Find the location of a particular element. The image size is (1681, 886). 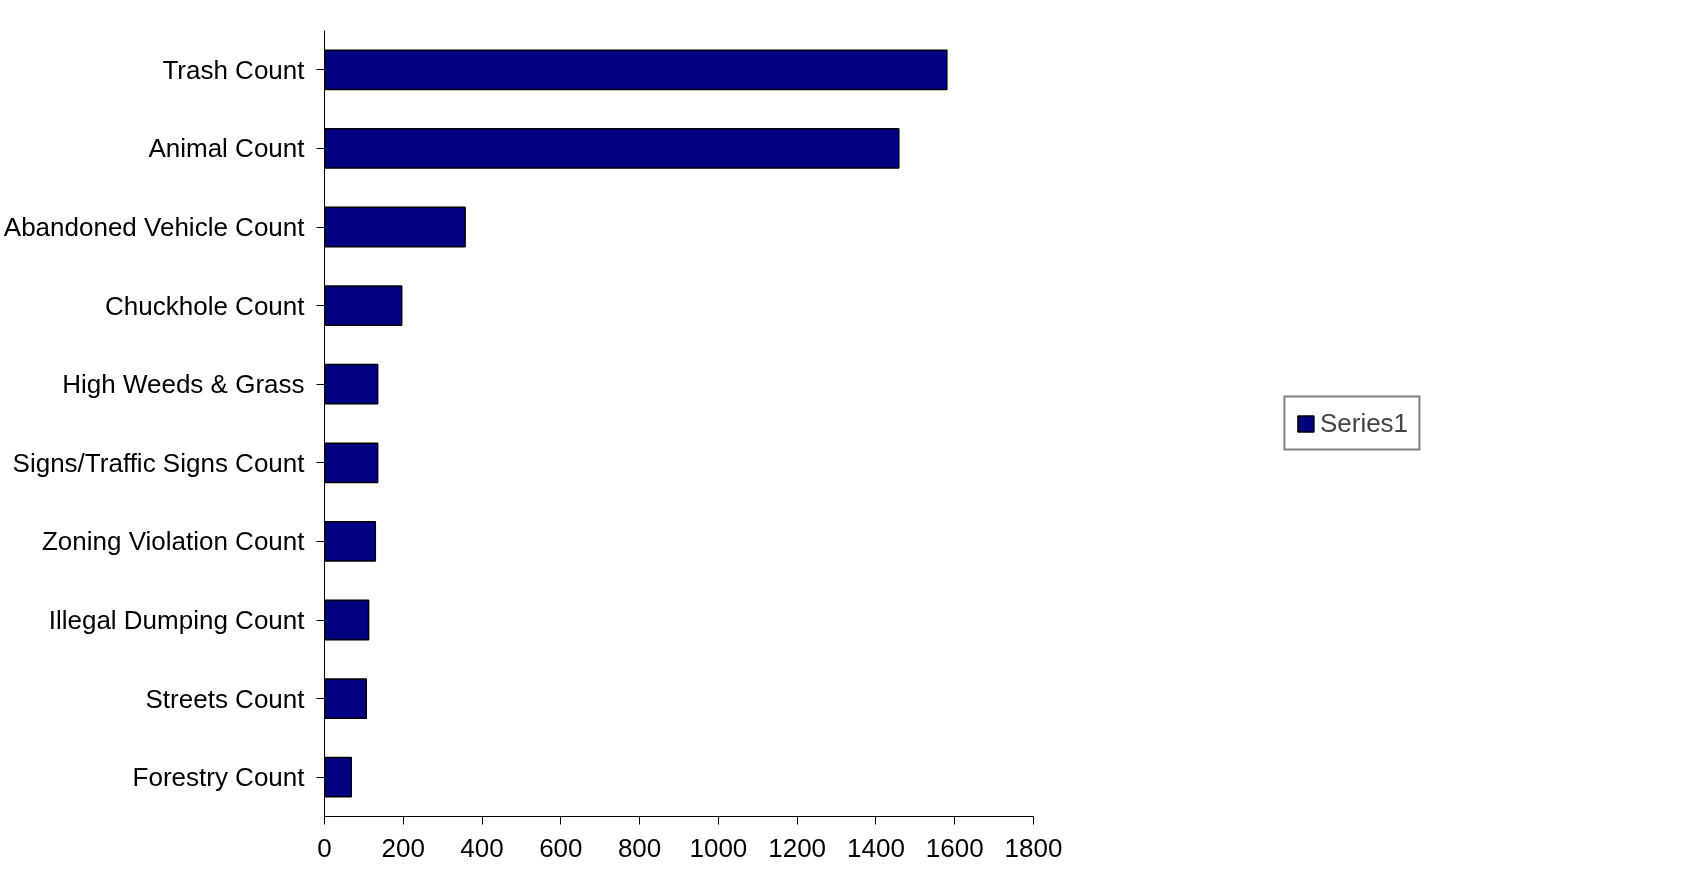

y-tick-label: High Weeds & Grass is located at coordinates (183, 384).